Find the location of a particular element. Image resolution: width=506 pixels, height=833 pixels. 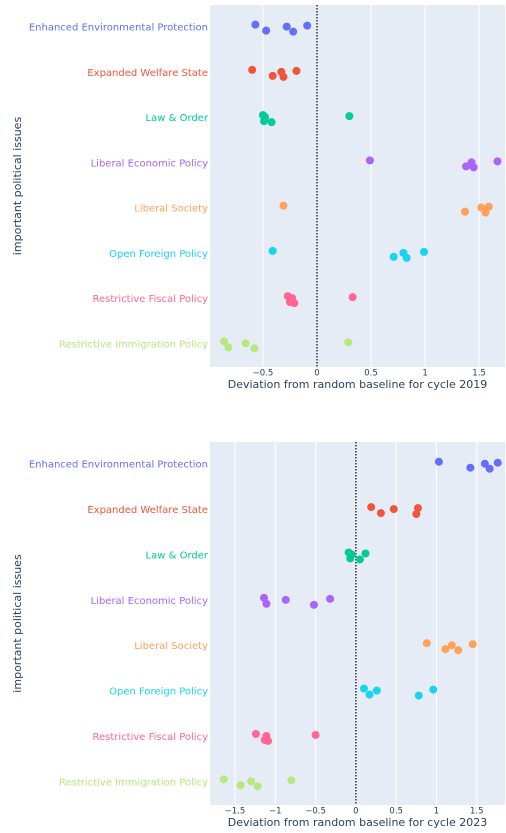

y-tick-label: Law & Order is located at coordinates (177, 118).